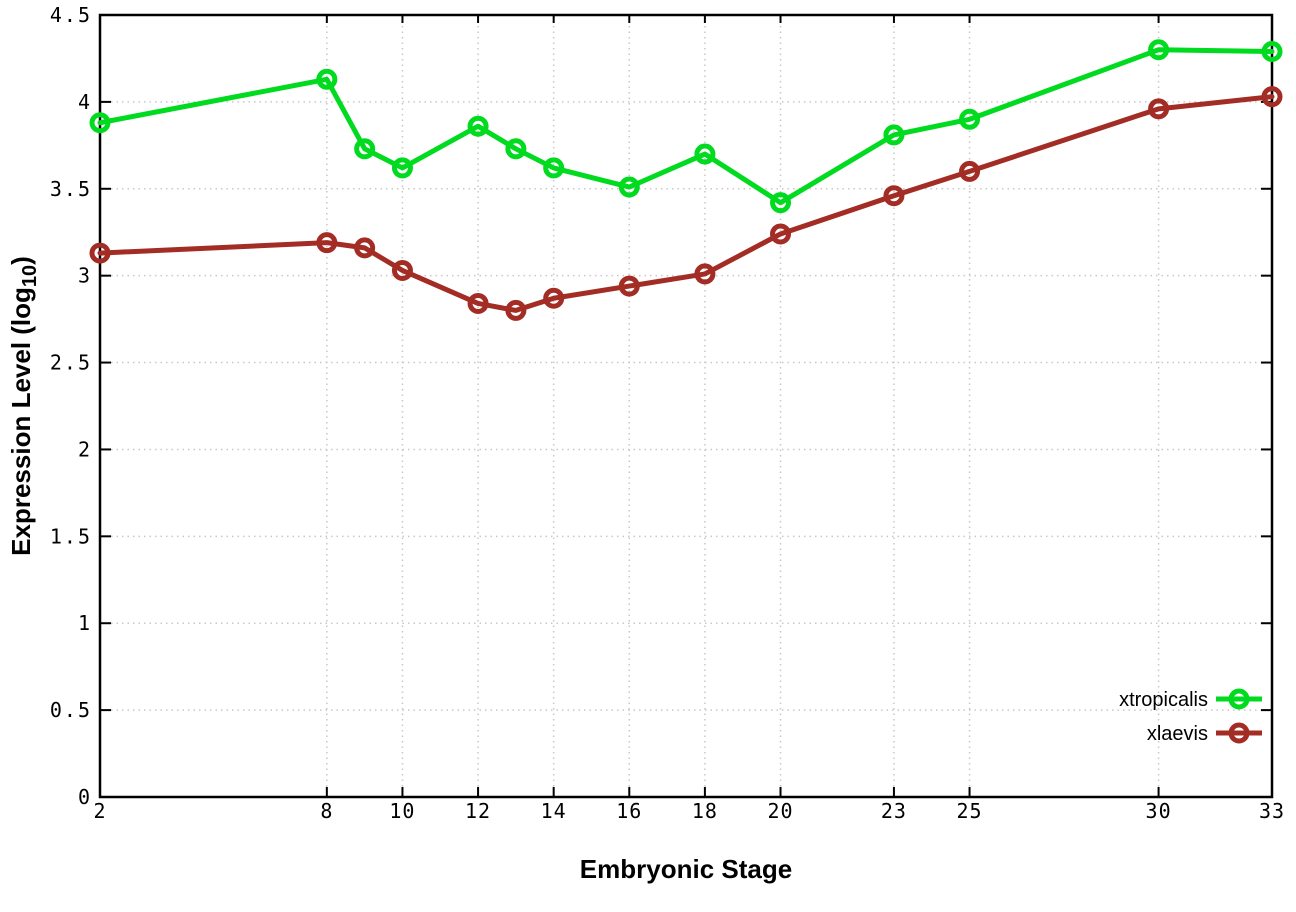  What do you see at coordinates (71, 710) in the screenshot?
I see `y-tick-label: 0.5` at bounding box center [71, 710].